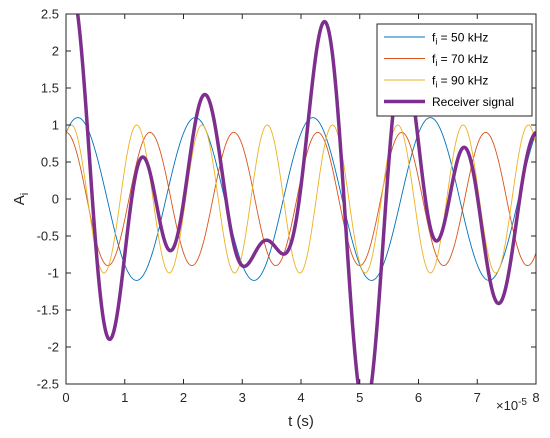 This screenshot has height=438, width=550. What do you see at coordinates (48, 236) in the screenshot?
I see `y-tick-label: -0.5` at bounding box center [48, 236].